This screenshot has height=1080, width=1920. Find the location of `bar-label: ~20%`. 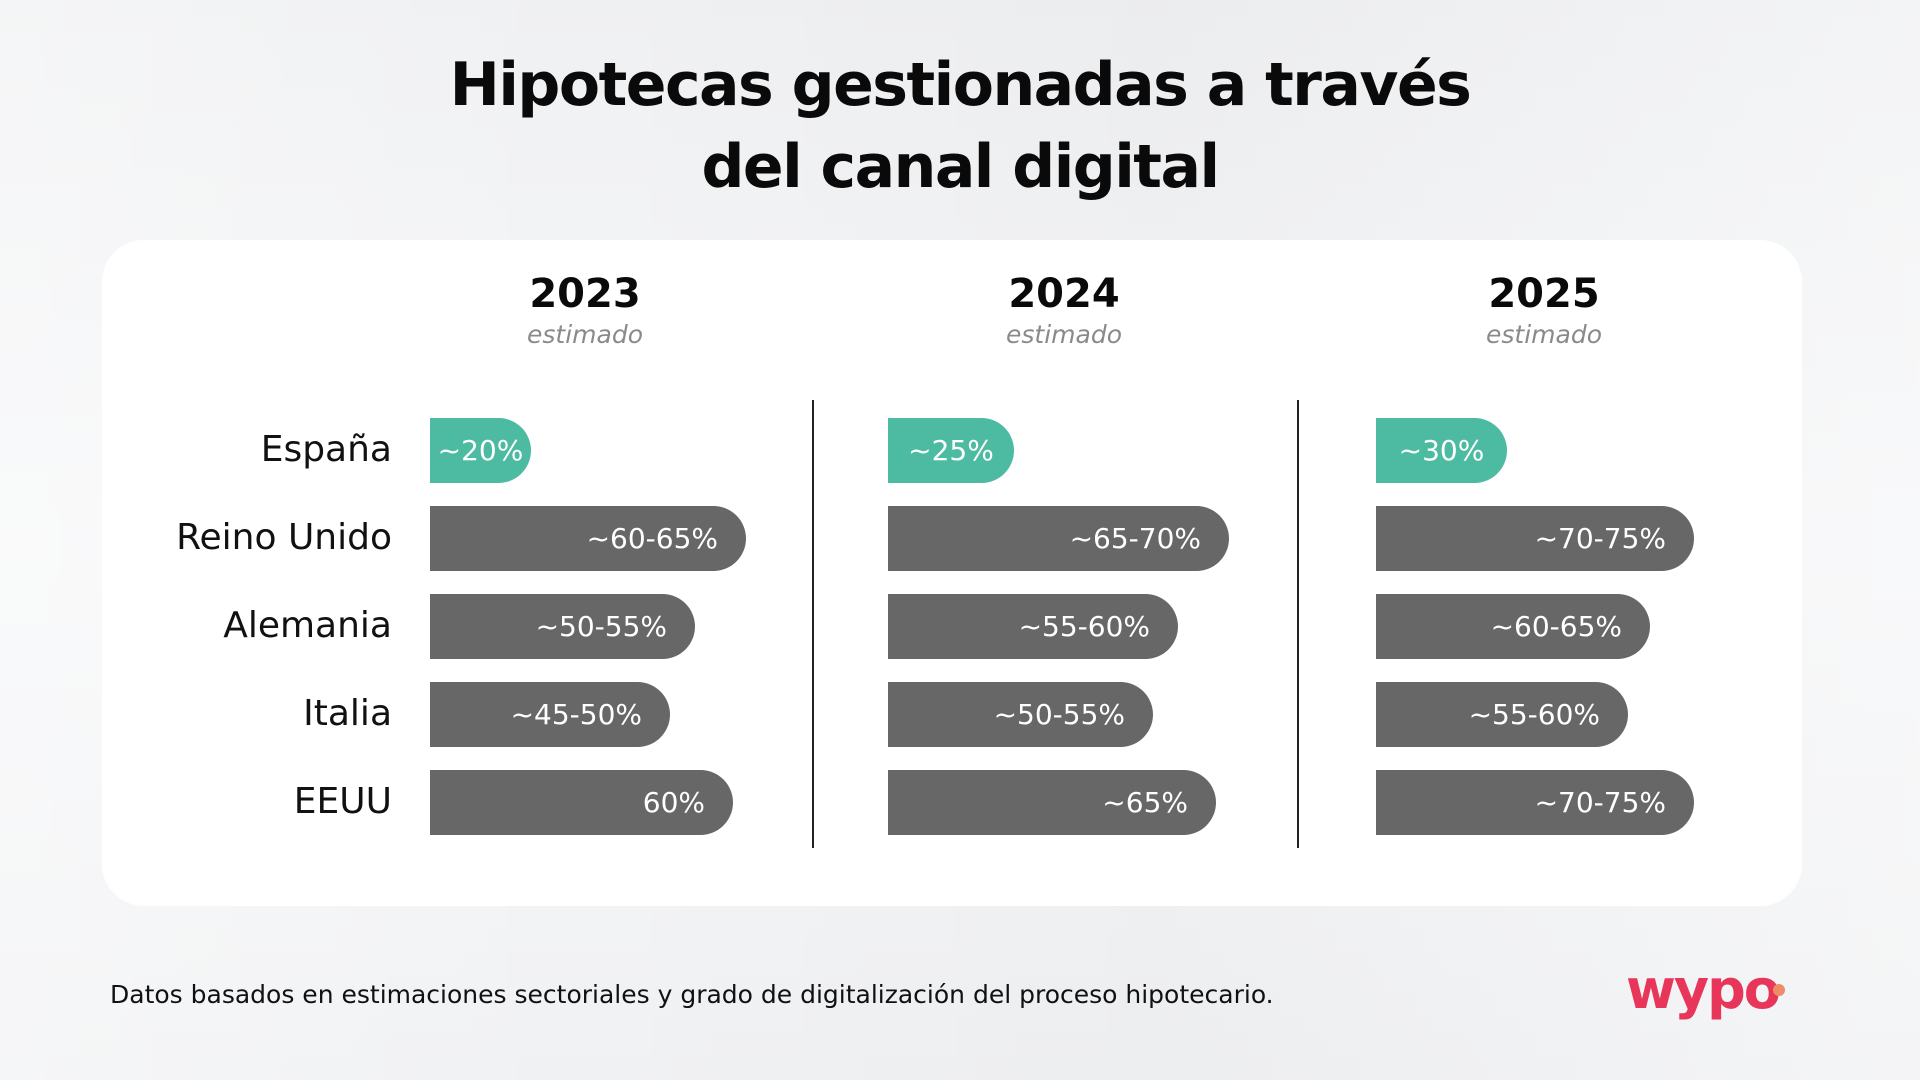

bar-label: ~20% is located at coordinates (480, 450).